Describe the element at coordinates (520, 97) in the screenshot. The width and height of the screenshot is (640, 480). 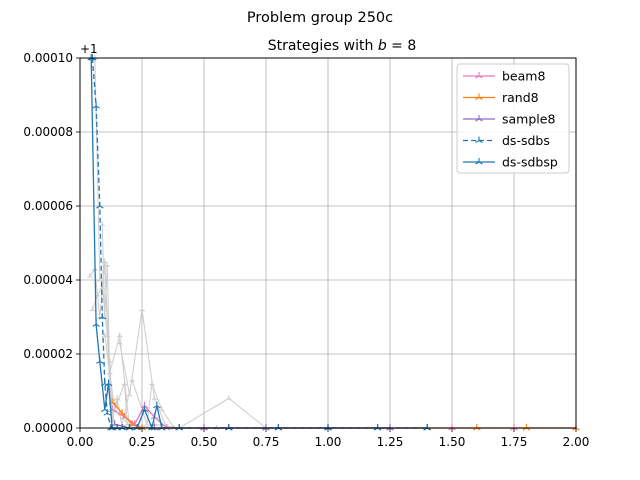
I see `legend-label: rand8` at that location.